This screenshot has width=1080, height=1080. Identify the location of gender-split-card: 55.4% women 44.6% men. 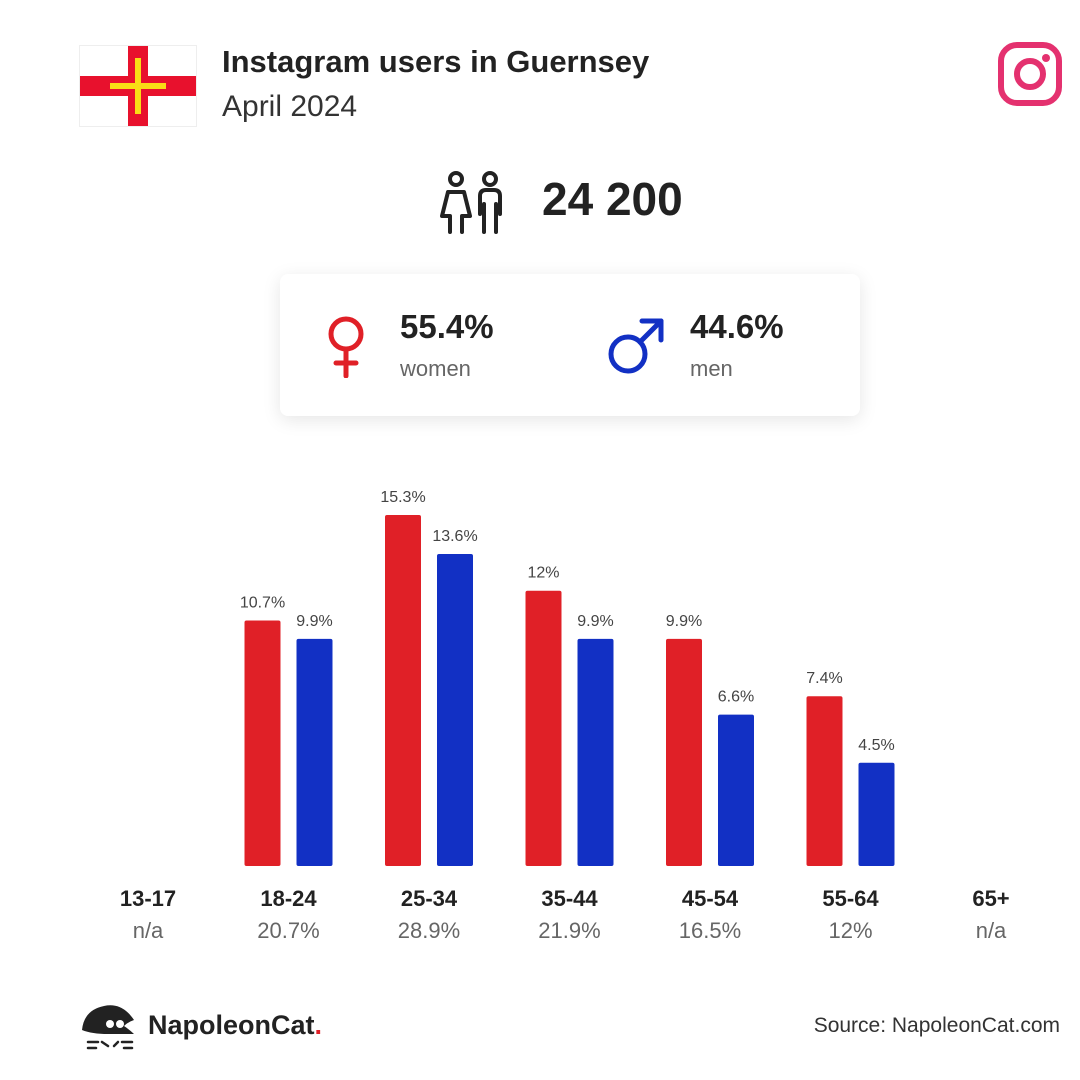
(570, 345).